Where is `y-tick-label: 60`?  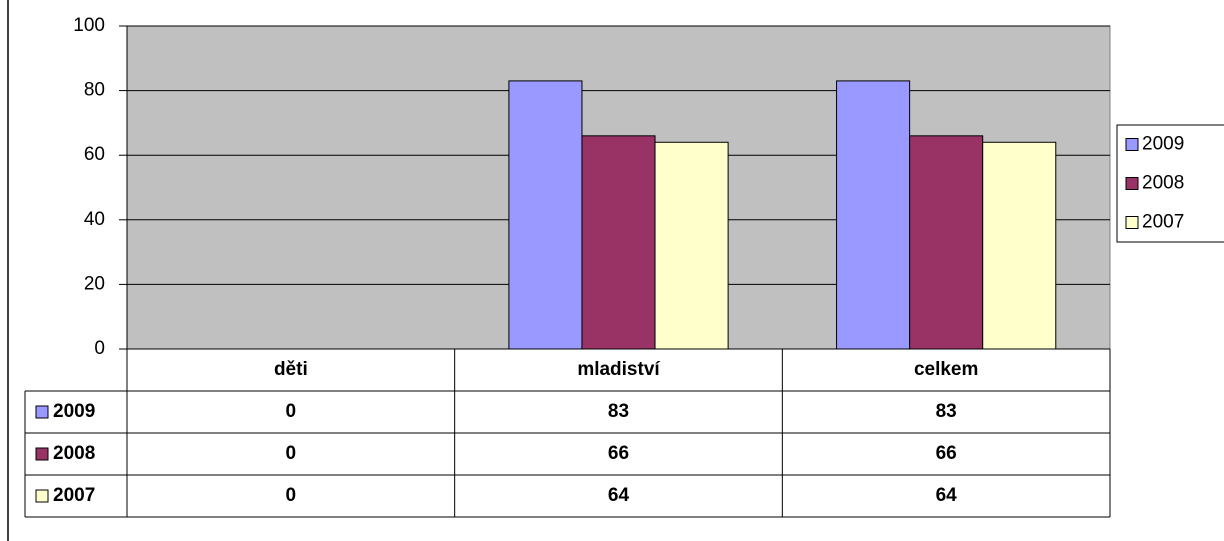
y-tick-label: 60 is located at coordinates (94, 154).